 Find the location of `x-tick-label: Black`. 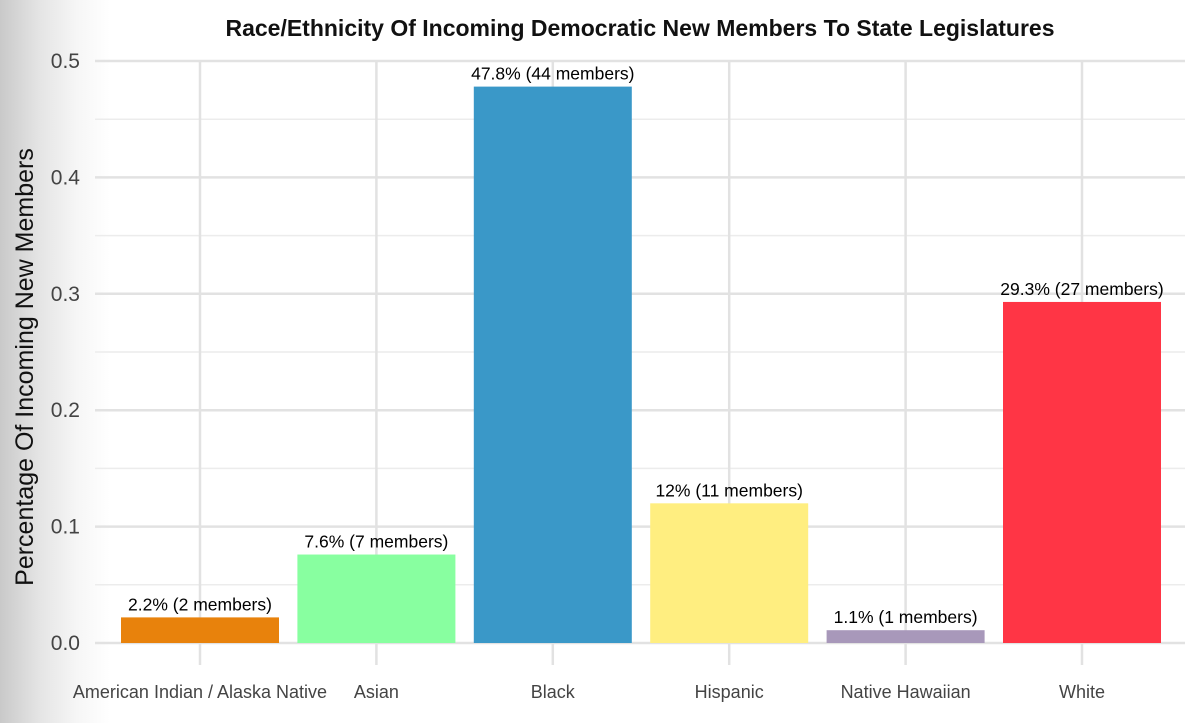

x-tick-label: Black is located at coordinates (553, 692).